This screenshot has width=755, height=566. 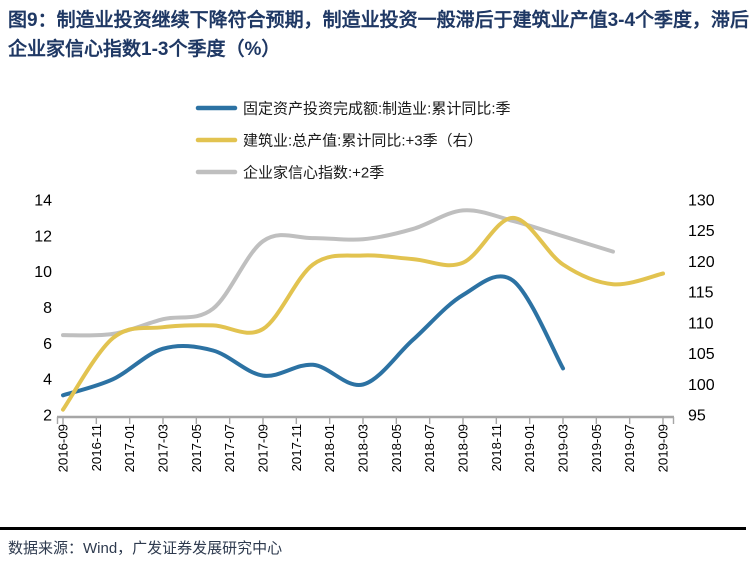 I want to click on x-axis-tick-label: 2018-01, so click(x=329, y=448).